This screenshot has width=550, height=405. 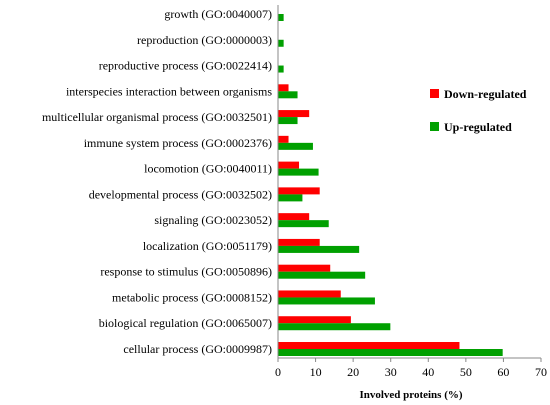 I want to click on category-label: response to stimulus (GO:0050896), so click(x=186, y=272).